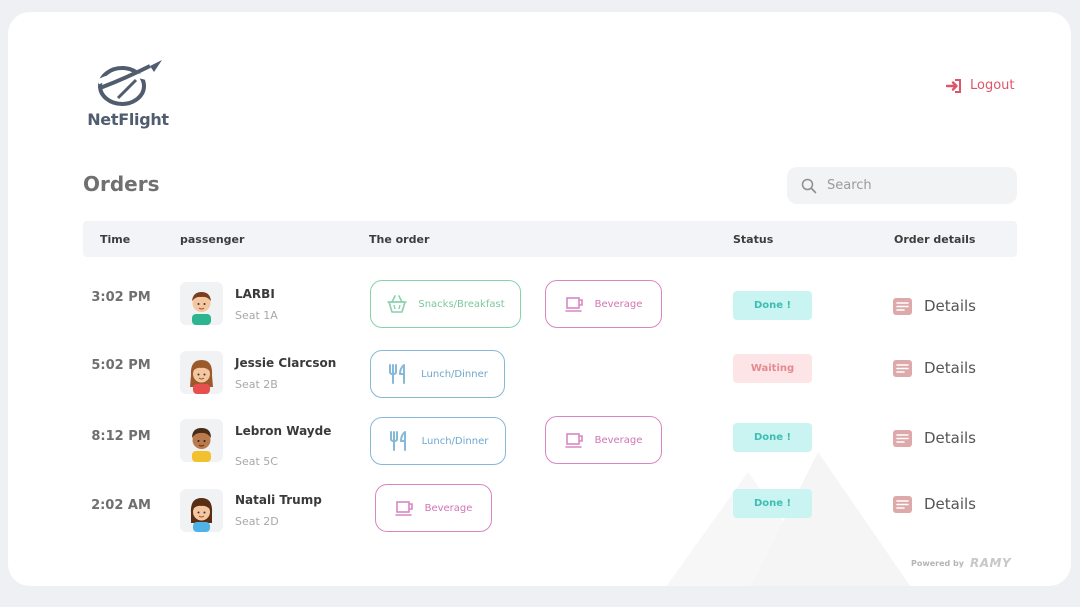 The image size is (1080, 607). What do you see at coordinates (953, 85) in the screenshot?
I see `logout-icon` at bounding box center [953, 85].